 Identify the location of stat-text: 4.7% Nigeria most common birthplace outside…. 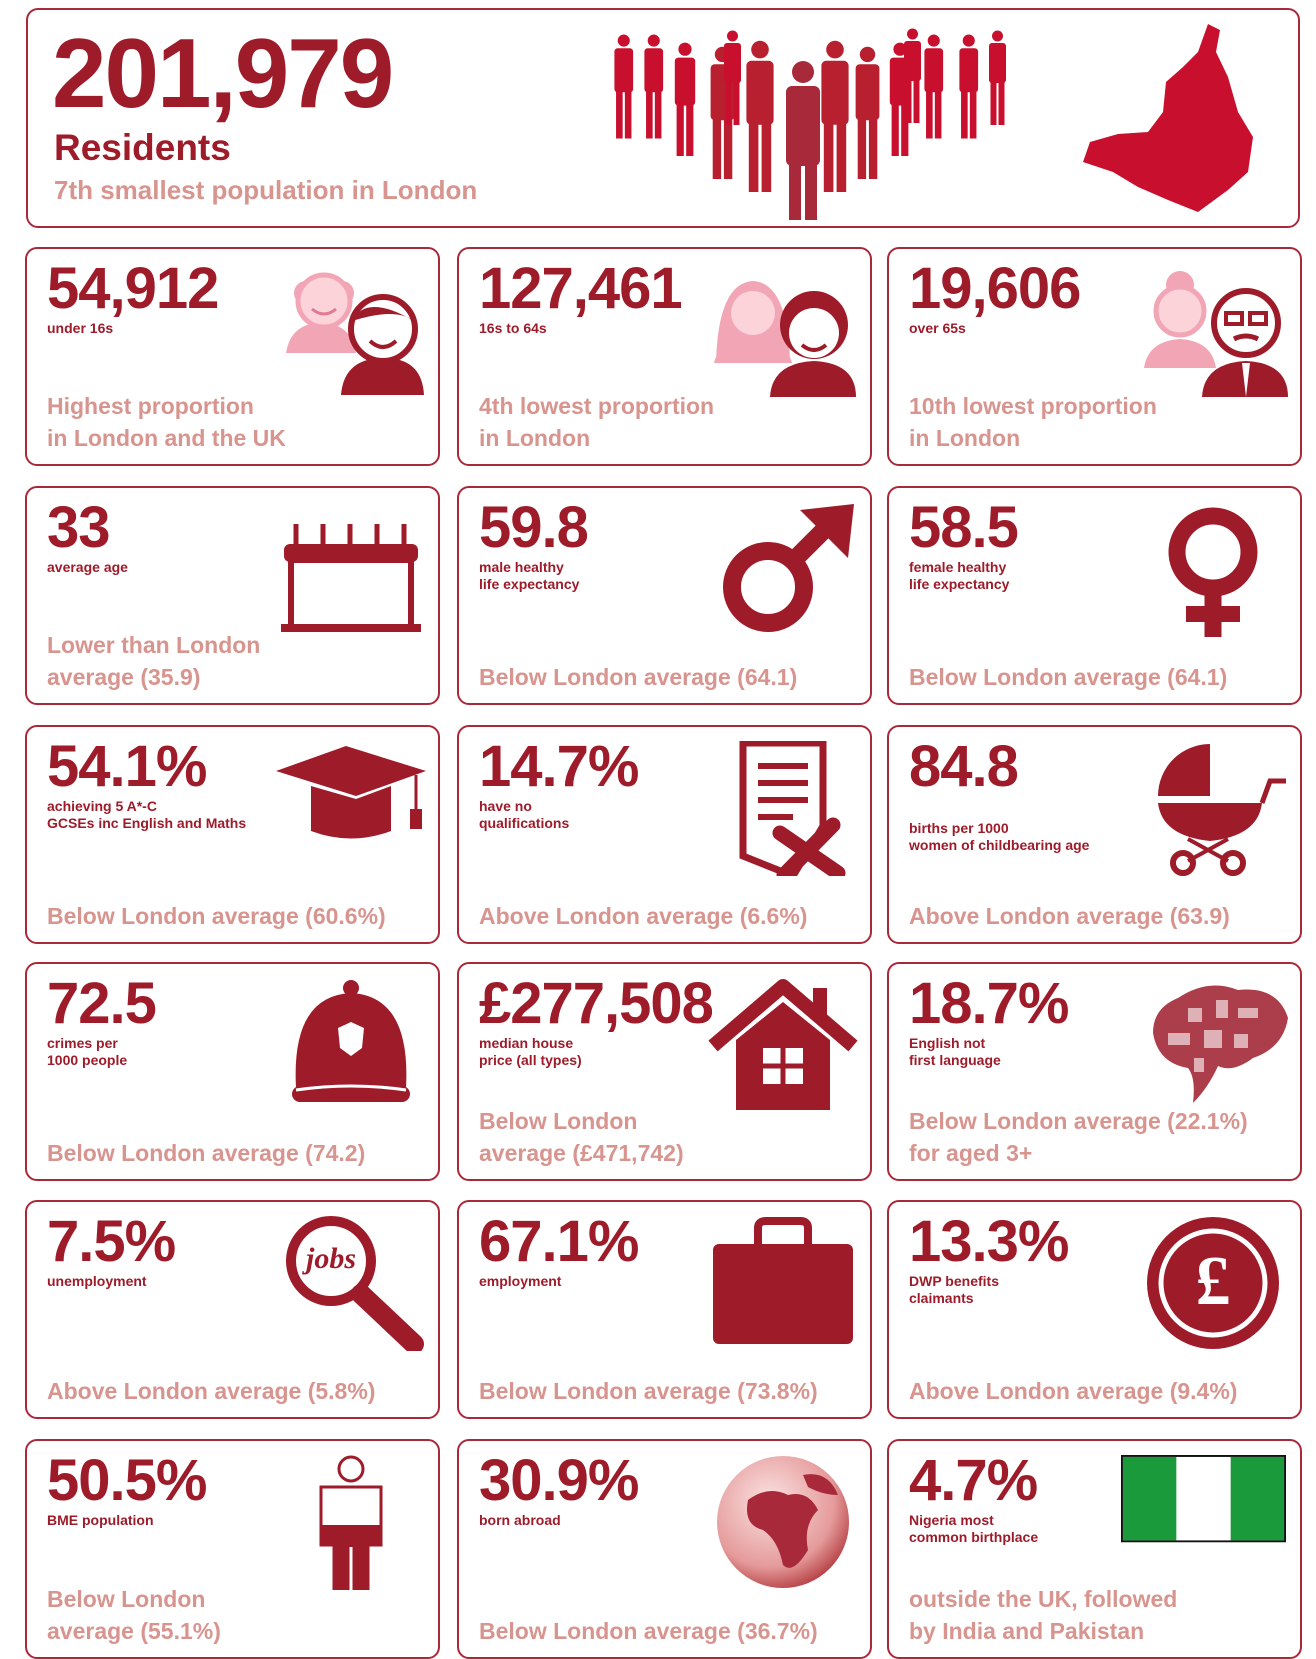
(1097, 1548).